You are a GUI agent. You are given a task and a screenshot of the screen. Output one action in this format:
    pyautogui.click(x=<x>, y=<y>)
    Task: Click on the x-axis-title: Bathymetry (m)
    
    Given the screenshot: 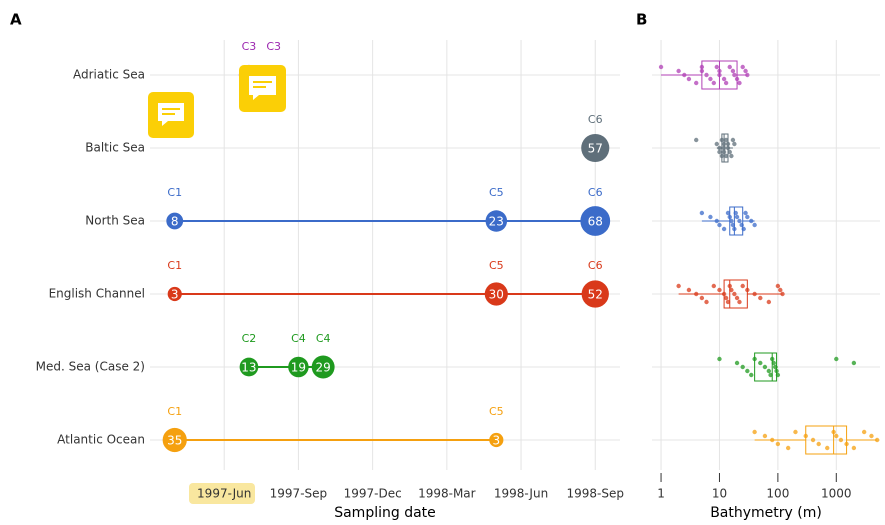 What is the action you would take?
    pyautogui.click(x=766, y=513)
    